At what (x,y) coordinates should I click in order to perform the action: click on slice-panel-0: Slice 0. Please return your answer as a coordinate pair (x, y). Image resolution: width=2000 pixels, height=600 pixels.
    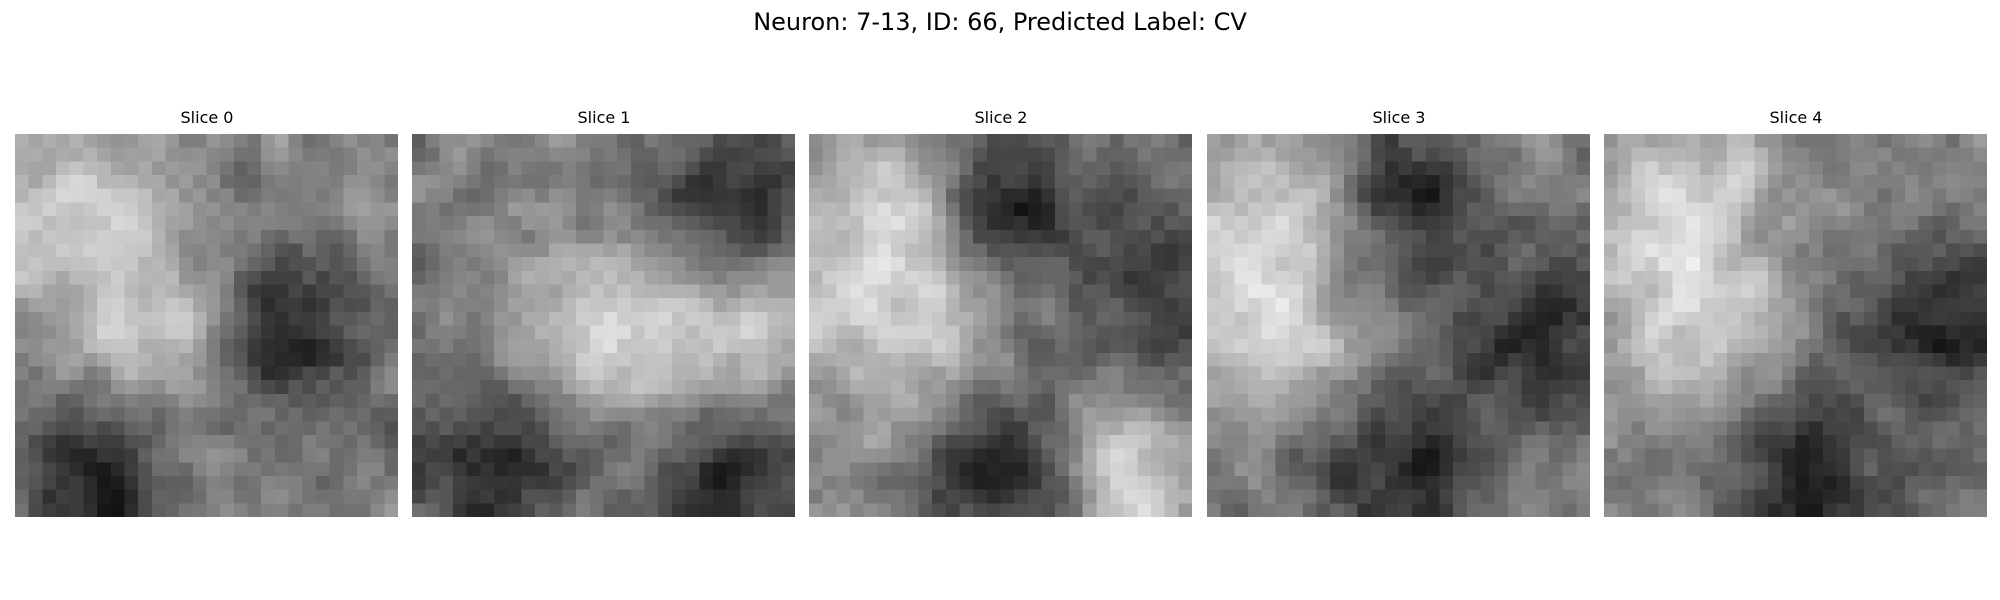
    Looking at the image, I should click on (207, 312).